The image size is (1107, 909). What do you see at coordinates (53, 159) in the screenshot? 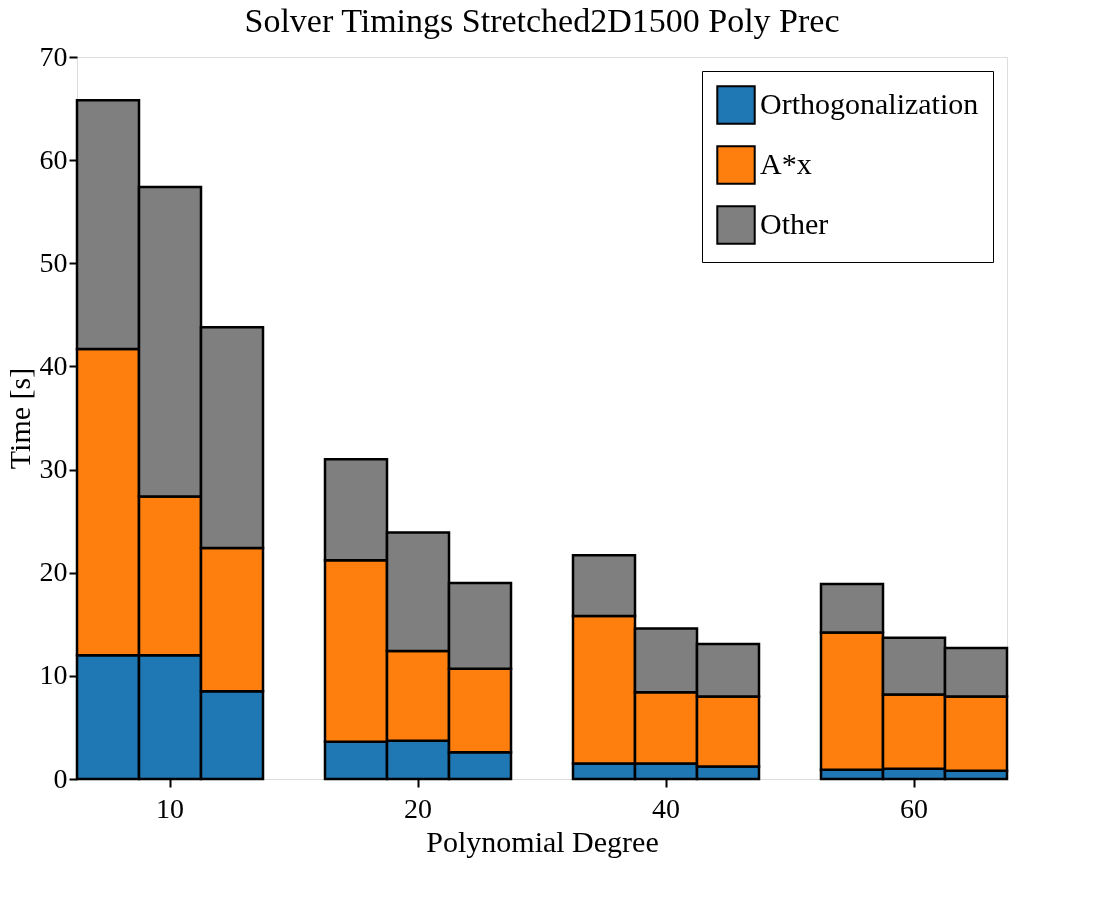
I see `y-tick-label: 60` at bounding box center [53, 159].